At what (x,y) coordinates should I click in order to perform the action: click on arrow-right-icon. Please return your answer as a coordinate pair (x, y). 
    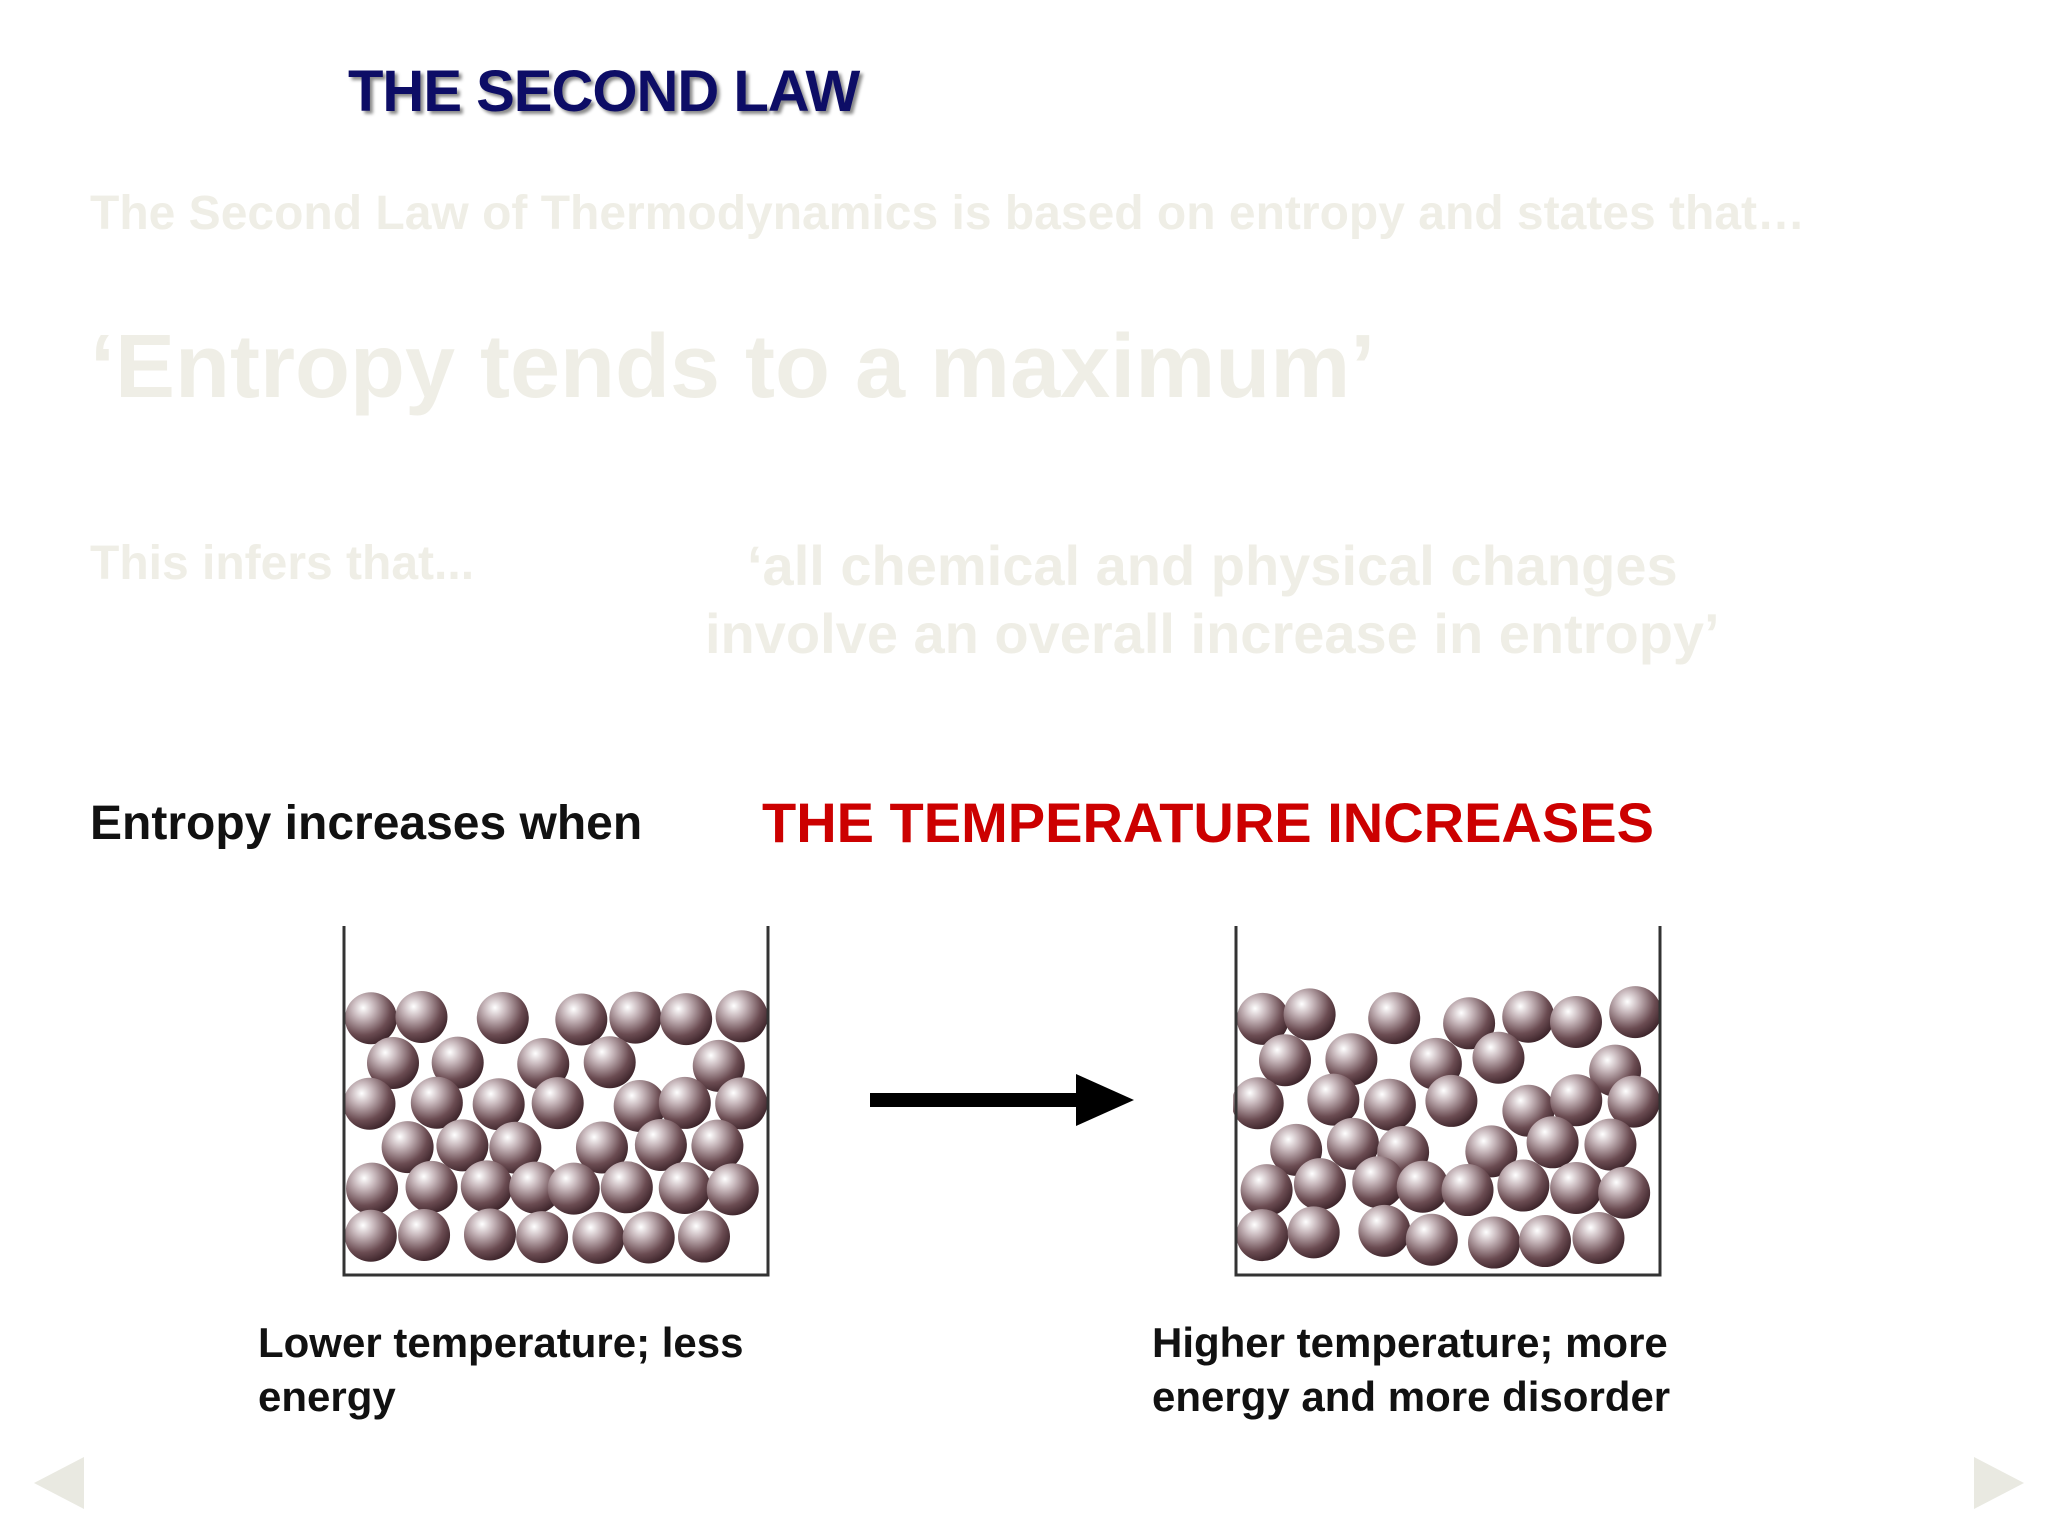
    Looking at the image, I should click on (1002, 1100).